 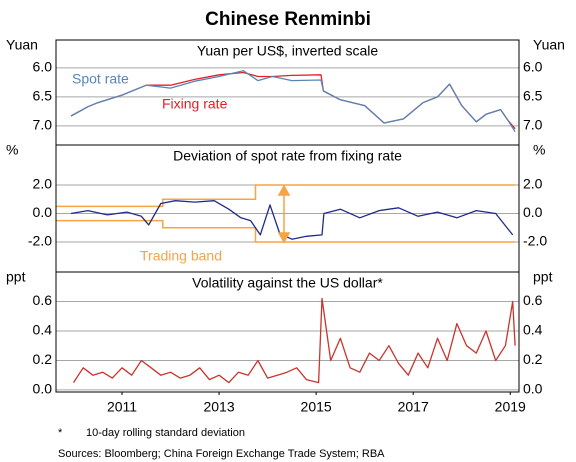 I want to click on y-axis-label: %, so click(x=12, y=150).